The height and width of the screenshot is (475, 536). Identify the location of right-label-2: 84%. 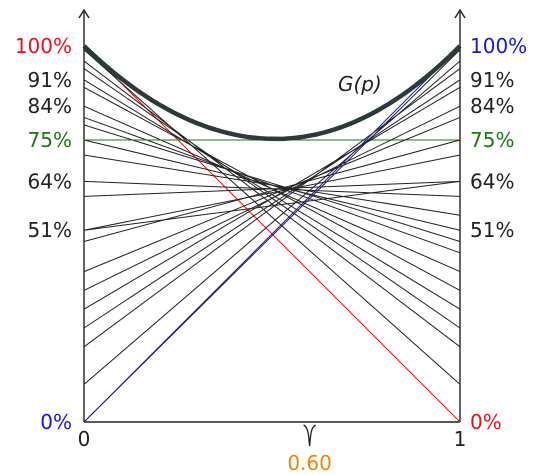
(492, 106).